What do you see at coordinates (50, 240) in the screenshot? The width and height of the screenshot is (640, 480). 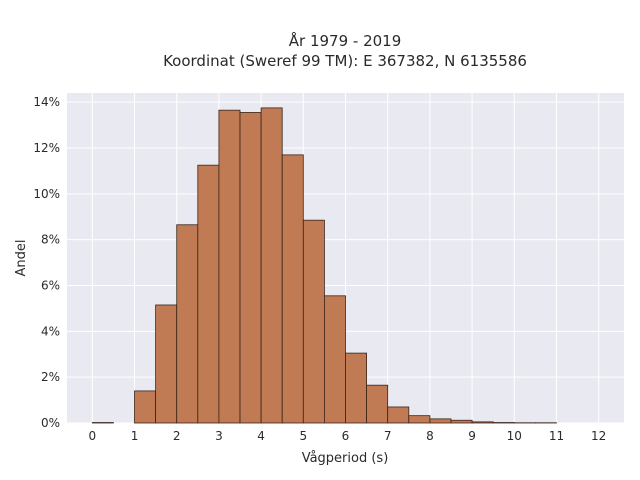 I see `y-tick-label: 8%` at bounding box center [50, 240].